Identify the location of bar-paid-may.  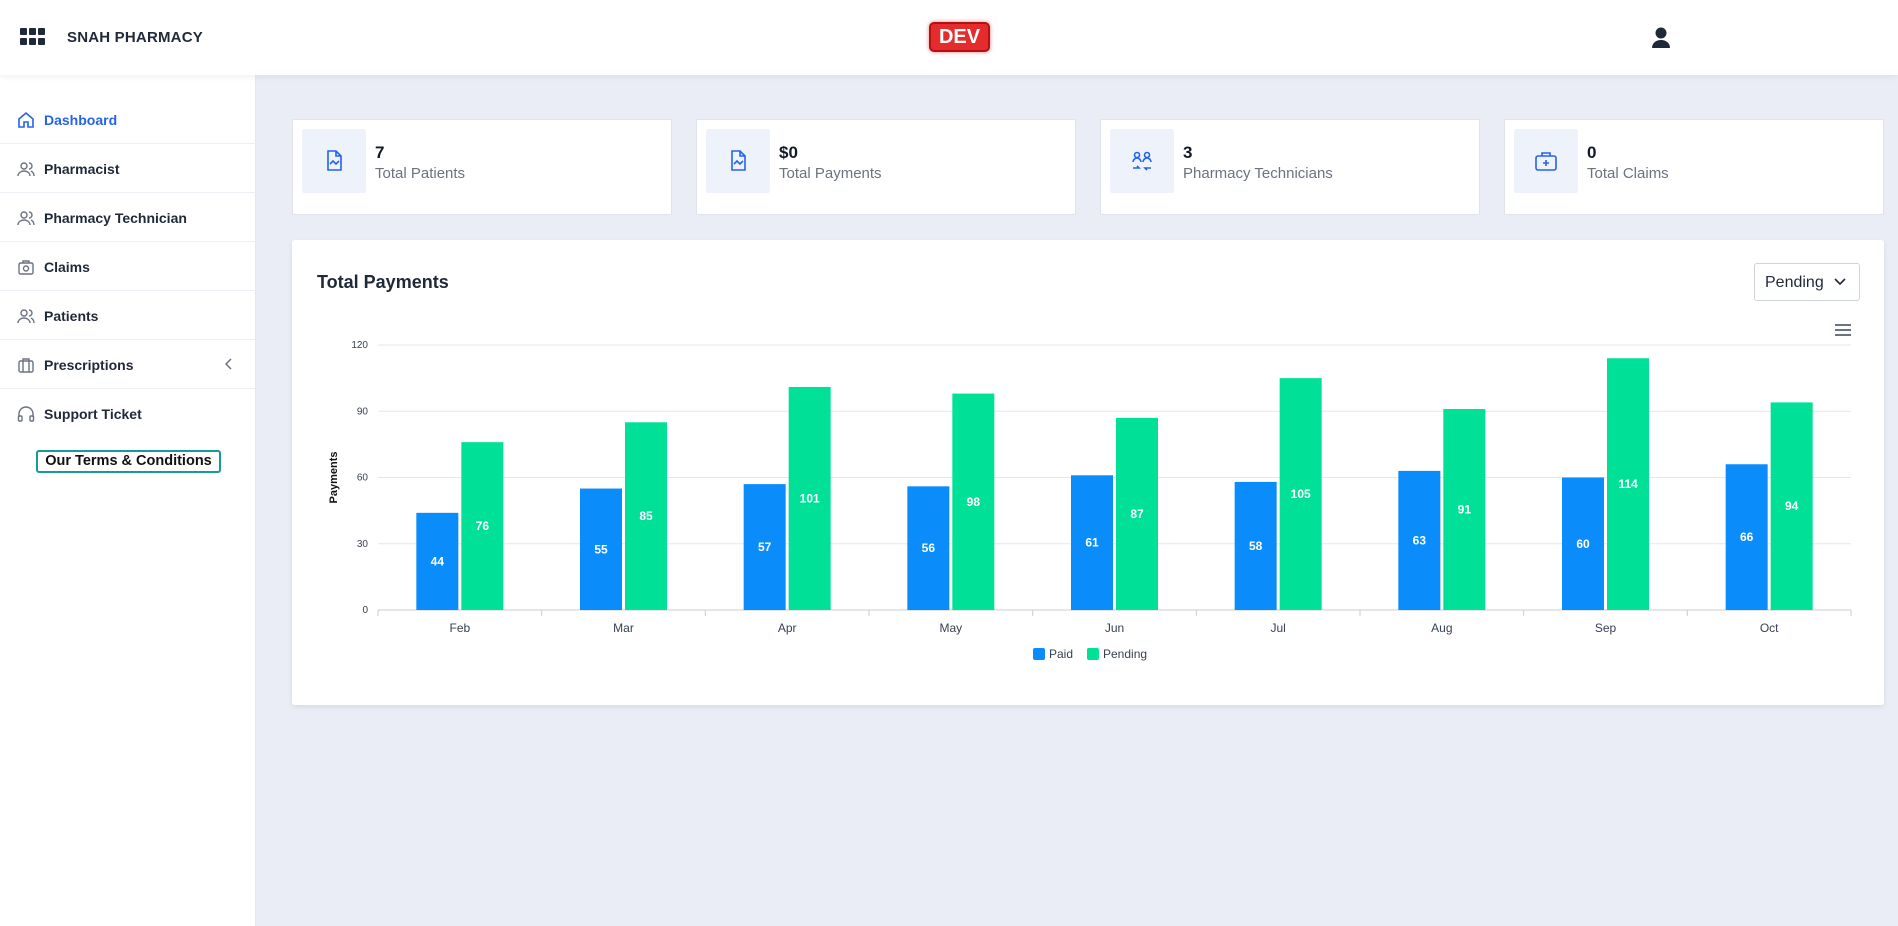
(928, 548).